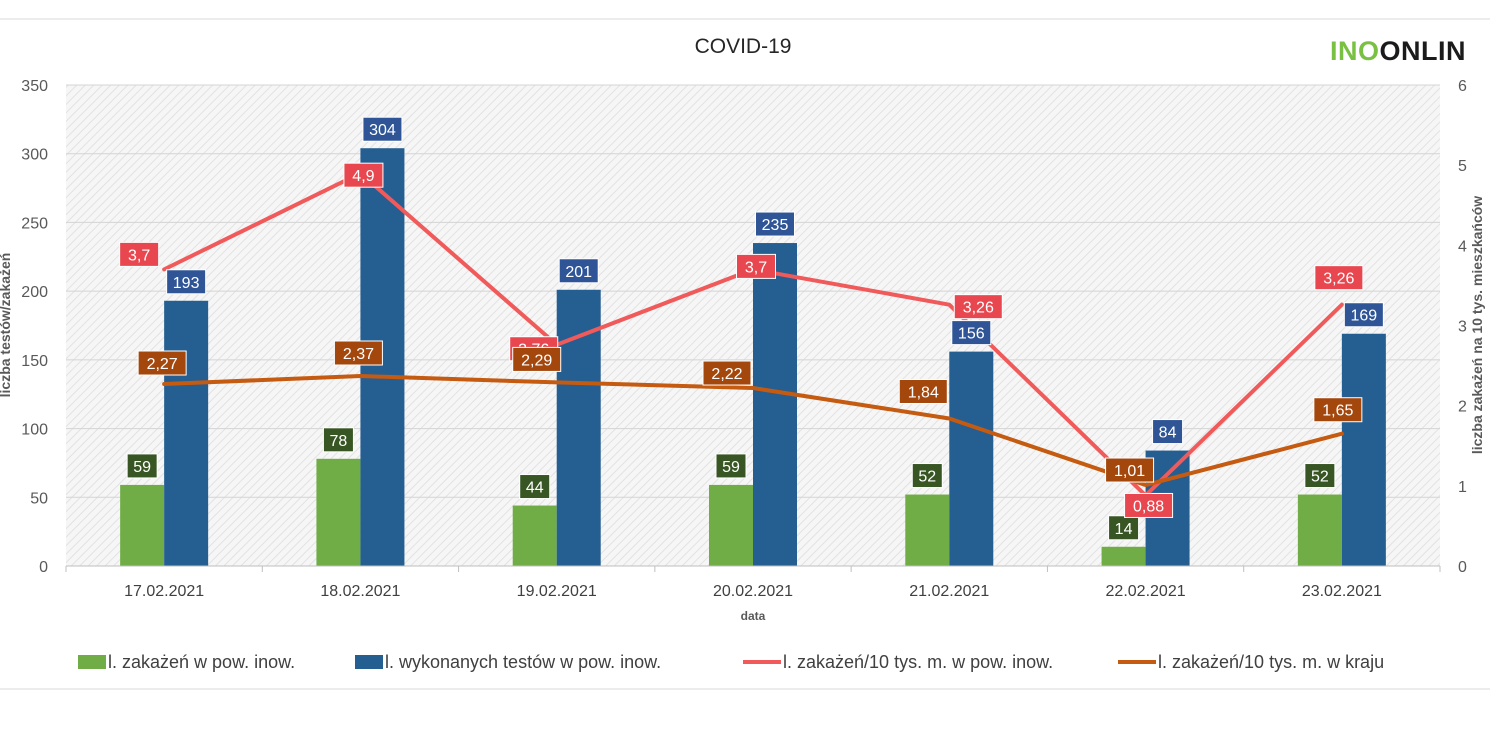 The image size is (1490, 741). I want to click on bar-data-label: 84, so click(1168, 433).